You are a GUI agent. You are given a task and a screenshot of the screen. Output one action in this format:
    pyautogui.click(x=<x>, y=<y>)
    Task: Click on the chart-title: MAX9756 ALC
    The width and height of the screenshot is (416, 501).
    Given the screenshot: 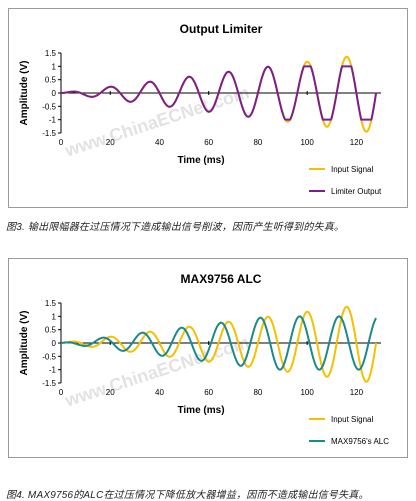 What is the action you would take?
    pyautogui.click(x=221, y=279)
    